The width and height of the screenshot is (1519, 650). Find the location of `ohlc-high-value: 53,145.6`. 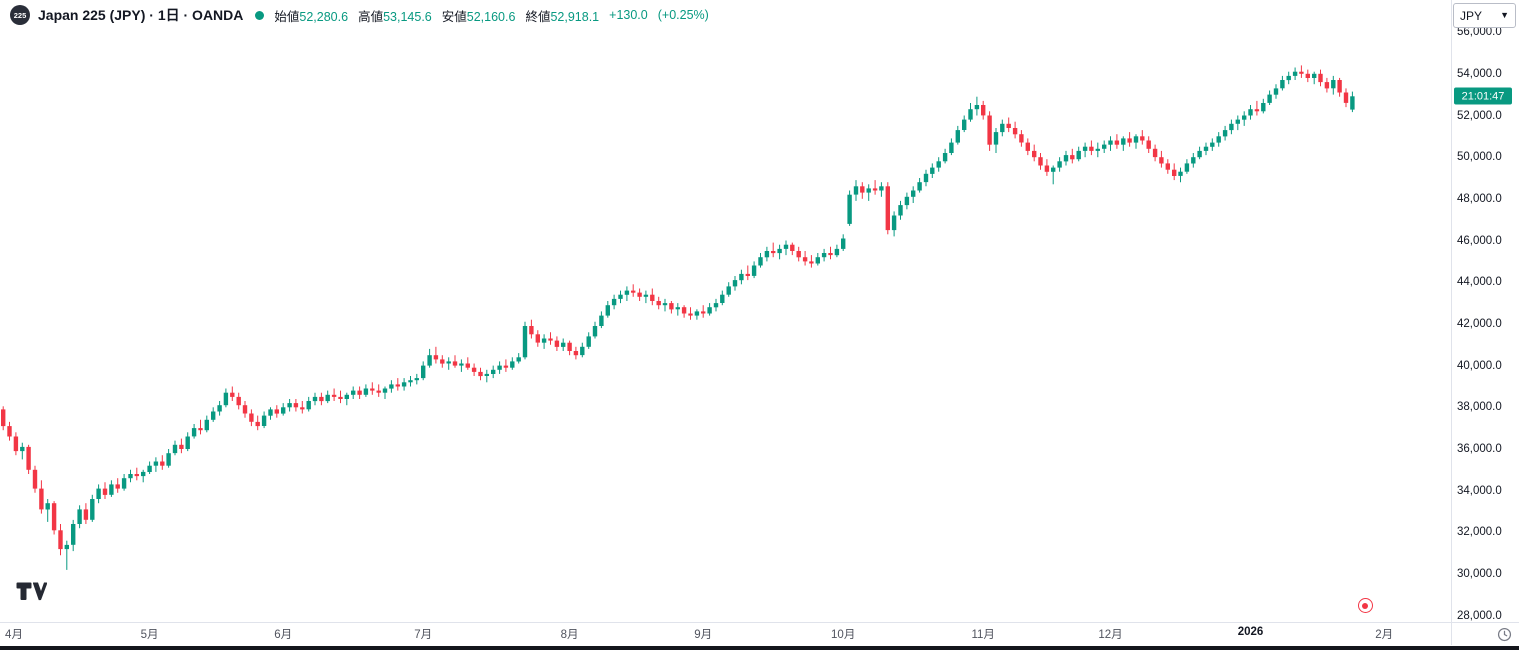

ohlc-high-value: 53,145.6 is located at coordinates (407, 16).